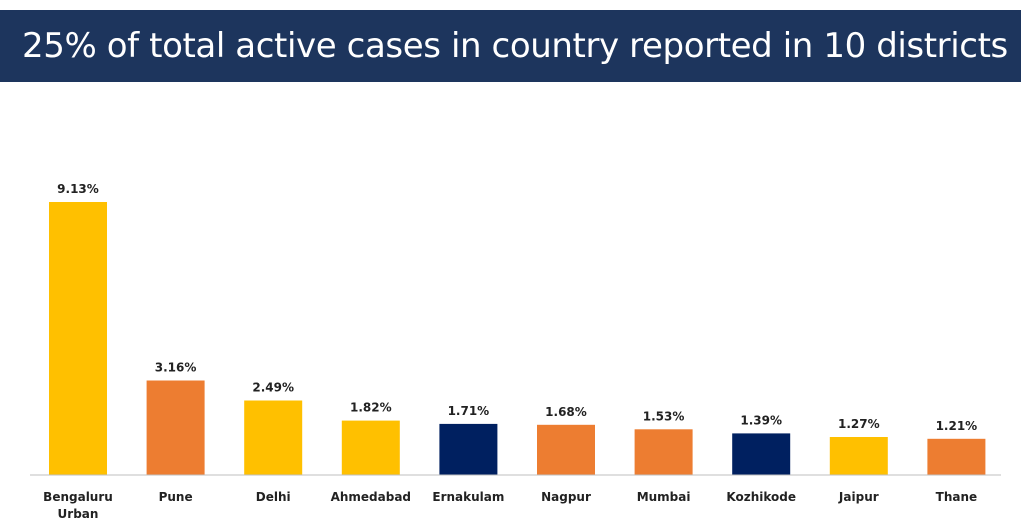 The image size is (1021, 529). I want to click on tick-label-line: Nagpur, so click(566, 497).